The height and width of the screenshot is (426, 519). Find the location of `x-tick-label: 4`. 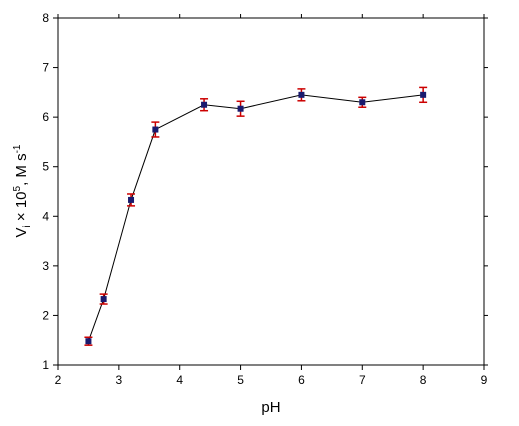

x-tick-label: 4 is located at coordinates (179, 380).